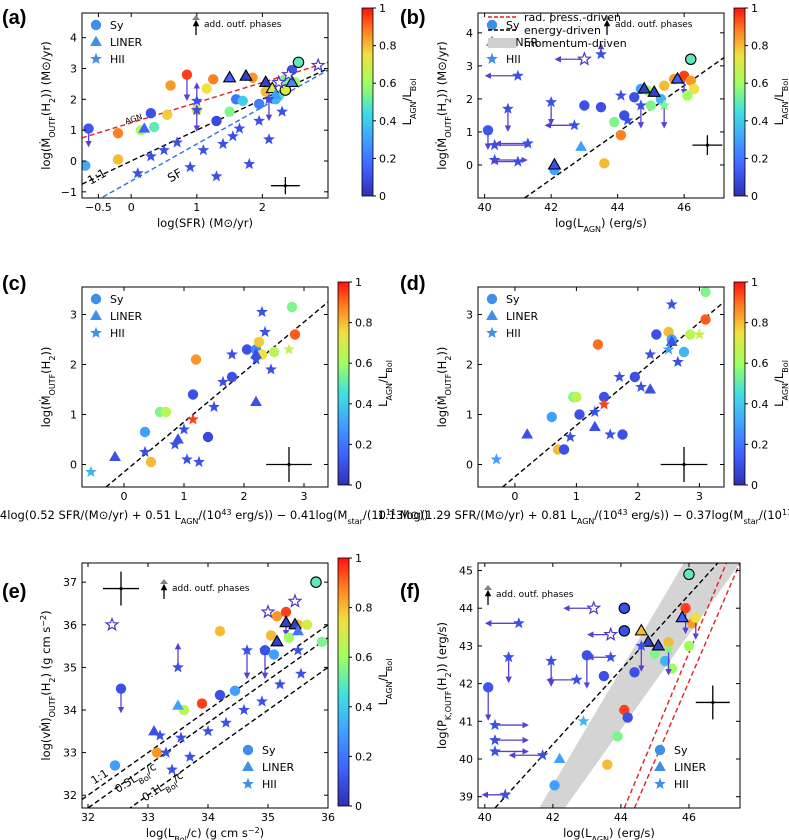 The width and height of the screenshot is (789, 840). What do you see at coordinates (70, 753) in the screenshot?
I see `y-tick-label: 33` at bounding box center [70, 753].